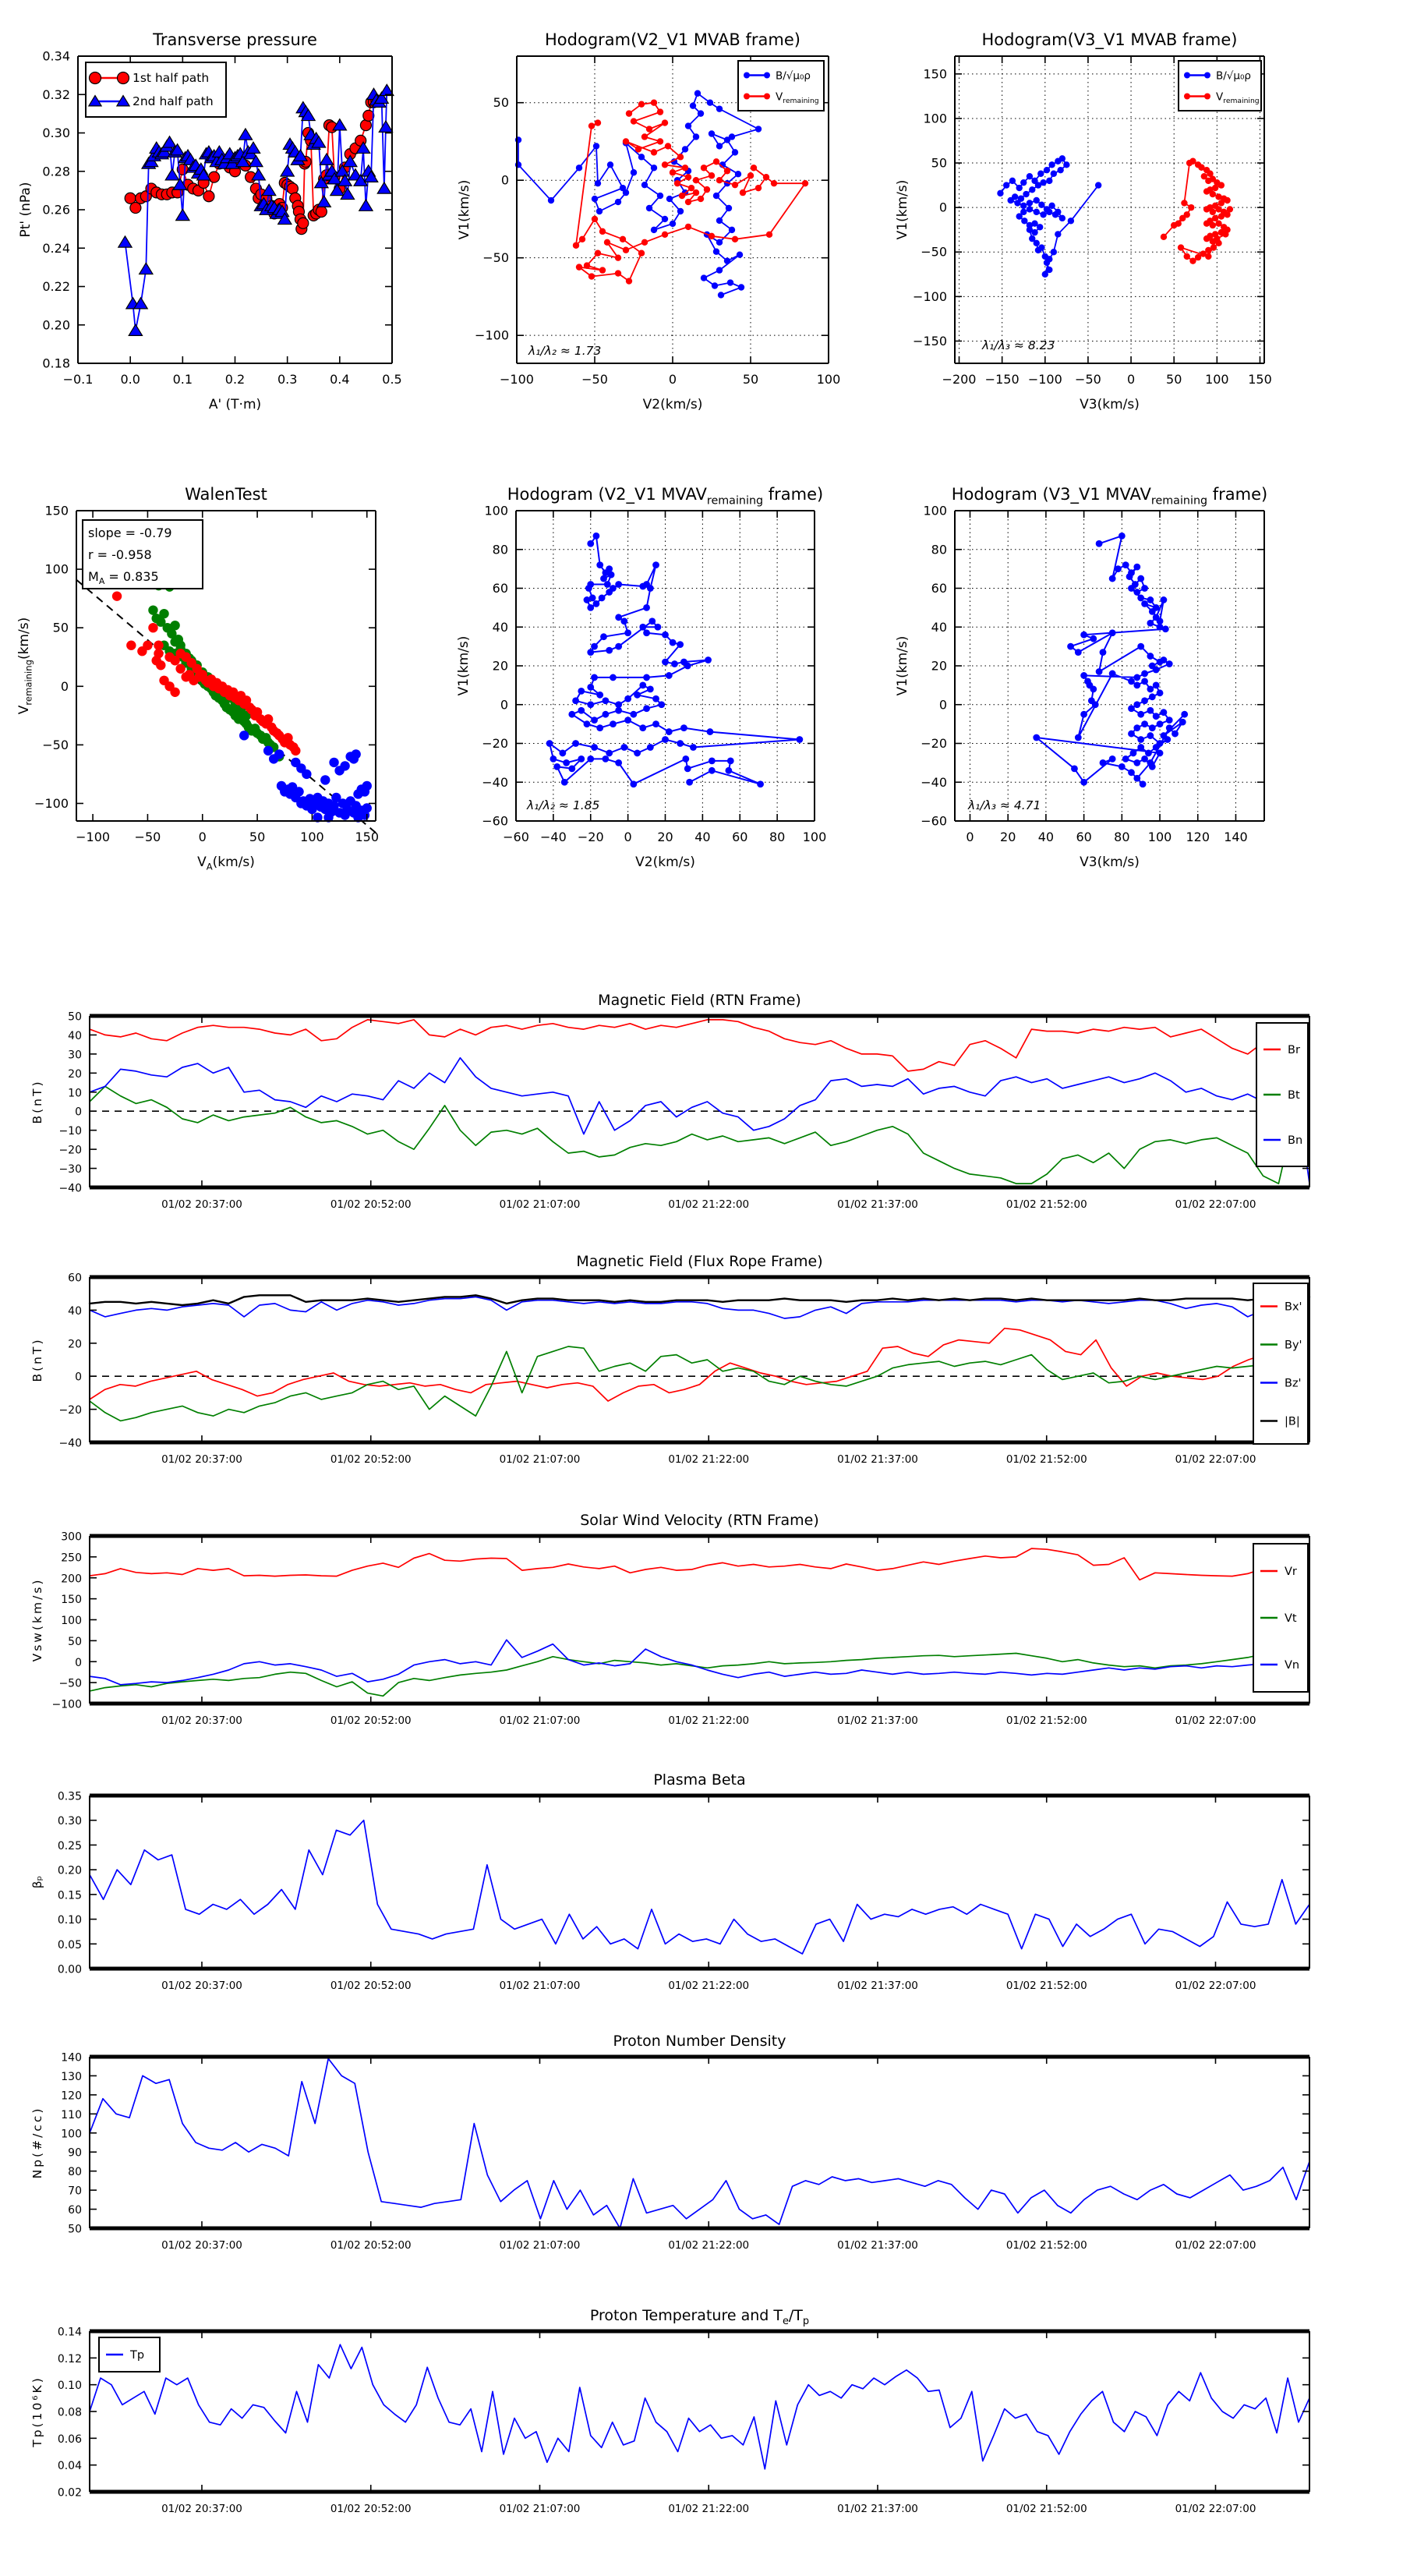  What do you see at coordinates (70, 2439) in the screenshot?
I see `y-tick-label: 0.06` at bounding box center [70, 2439].